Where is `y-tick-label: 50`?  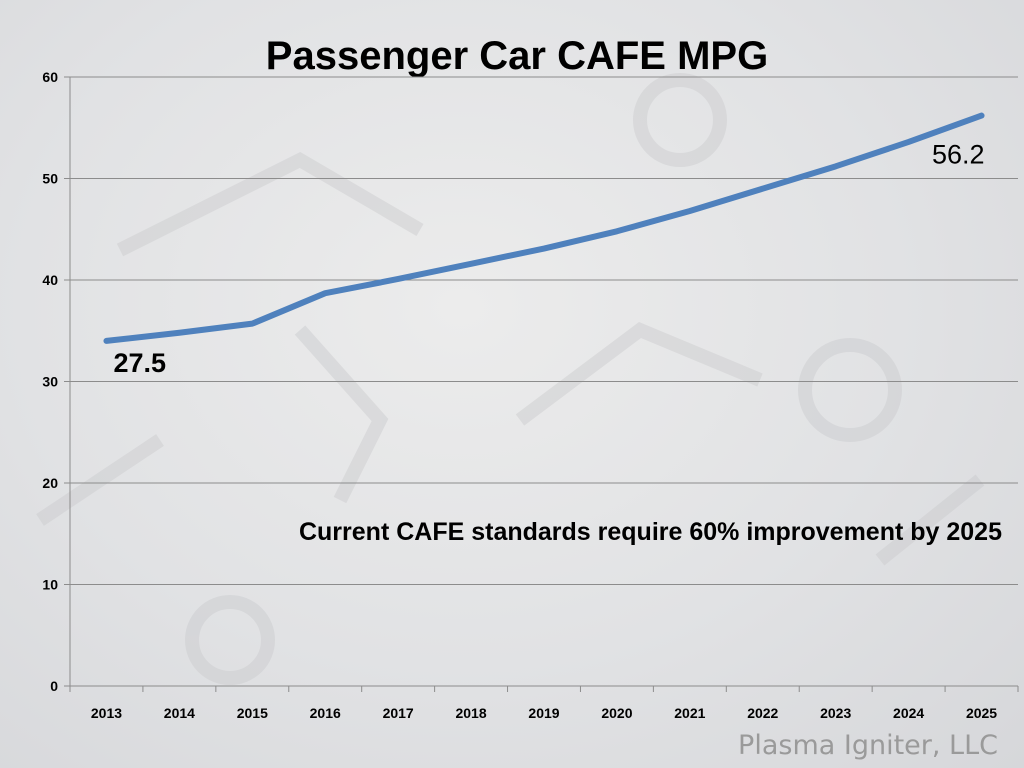 y-tick-label: 50 is located at coordinates (50, 179).